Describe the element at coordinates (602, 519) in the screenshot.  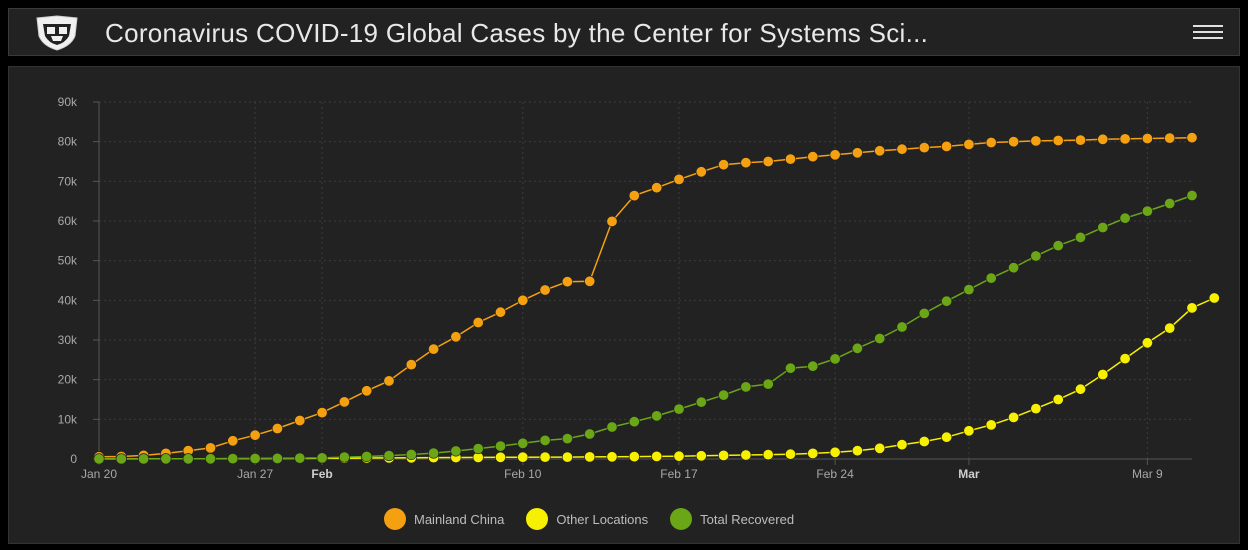
I see `legend-label: Other Locations` at that location.